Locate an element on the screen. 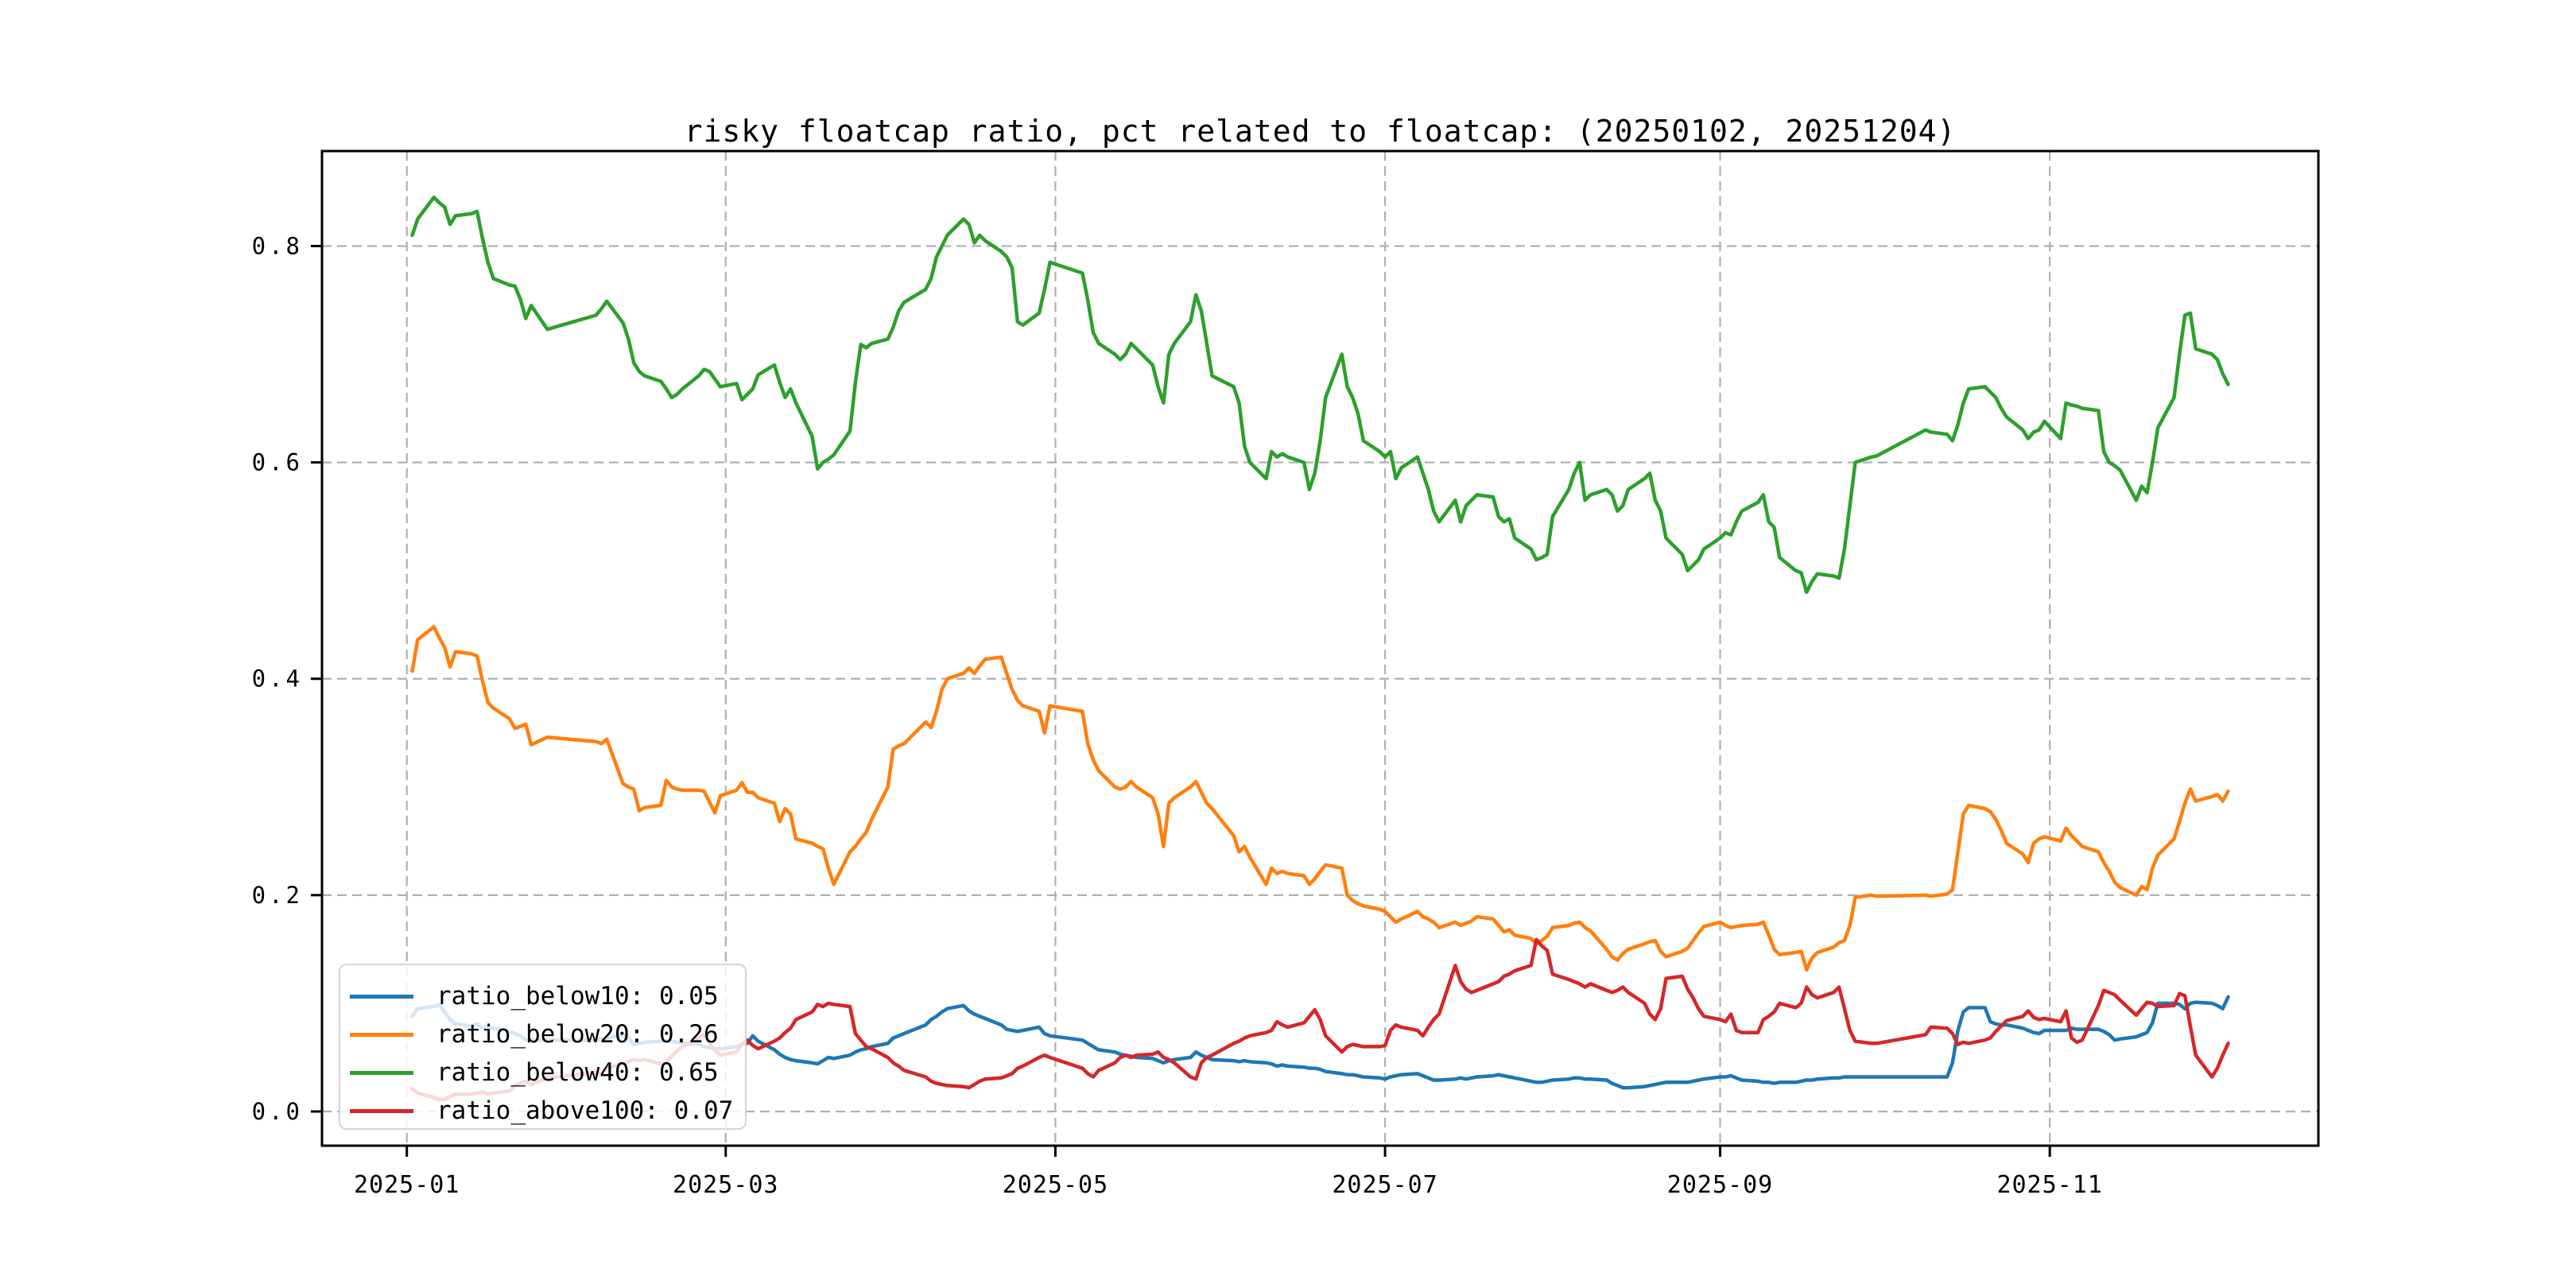 The image size is (2576, 1288). legend-line-sample-ratio_above100 is located at coordinates (382, 1110).